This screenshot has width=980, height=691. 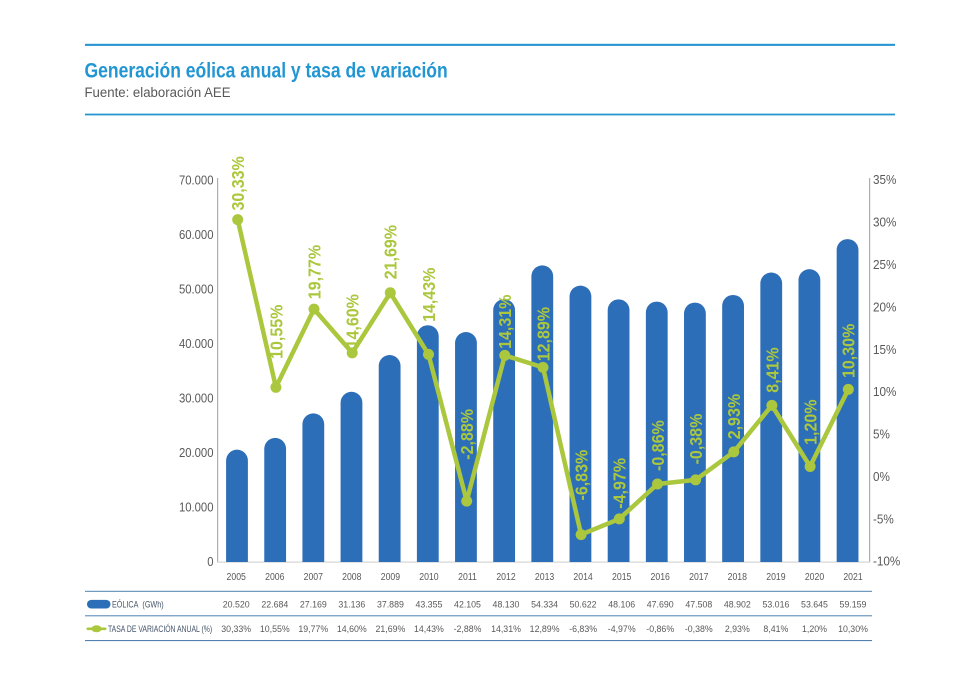 I want to click on svg-text: 2018, so click(x=737, y=578).